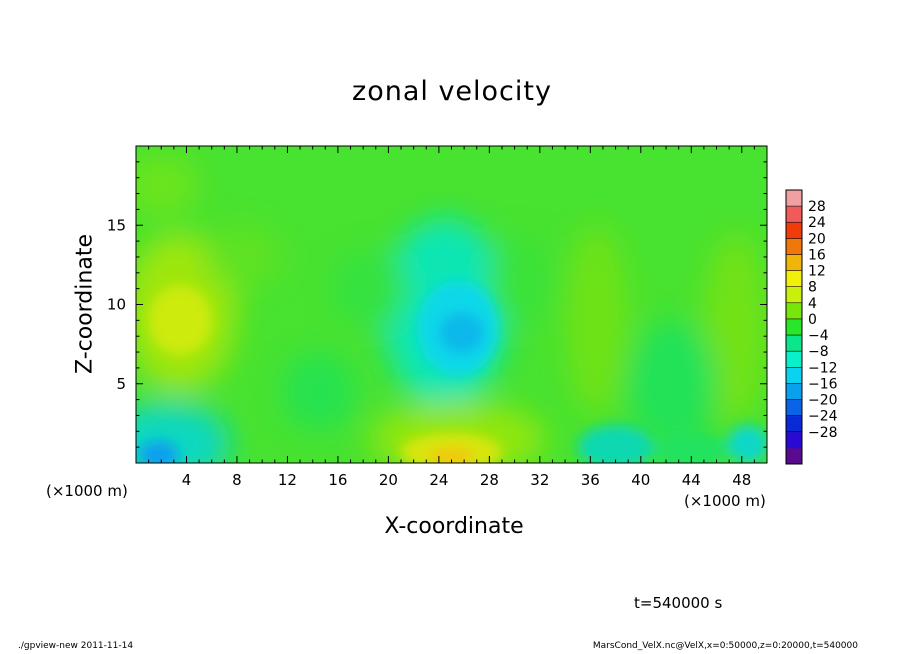 The height and width of the screenshot is (654, 904). Describe the element at coordinates (823, 433) in the screenshot. I see `colorbar-tick-label: −28` at that location.